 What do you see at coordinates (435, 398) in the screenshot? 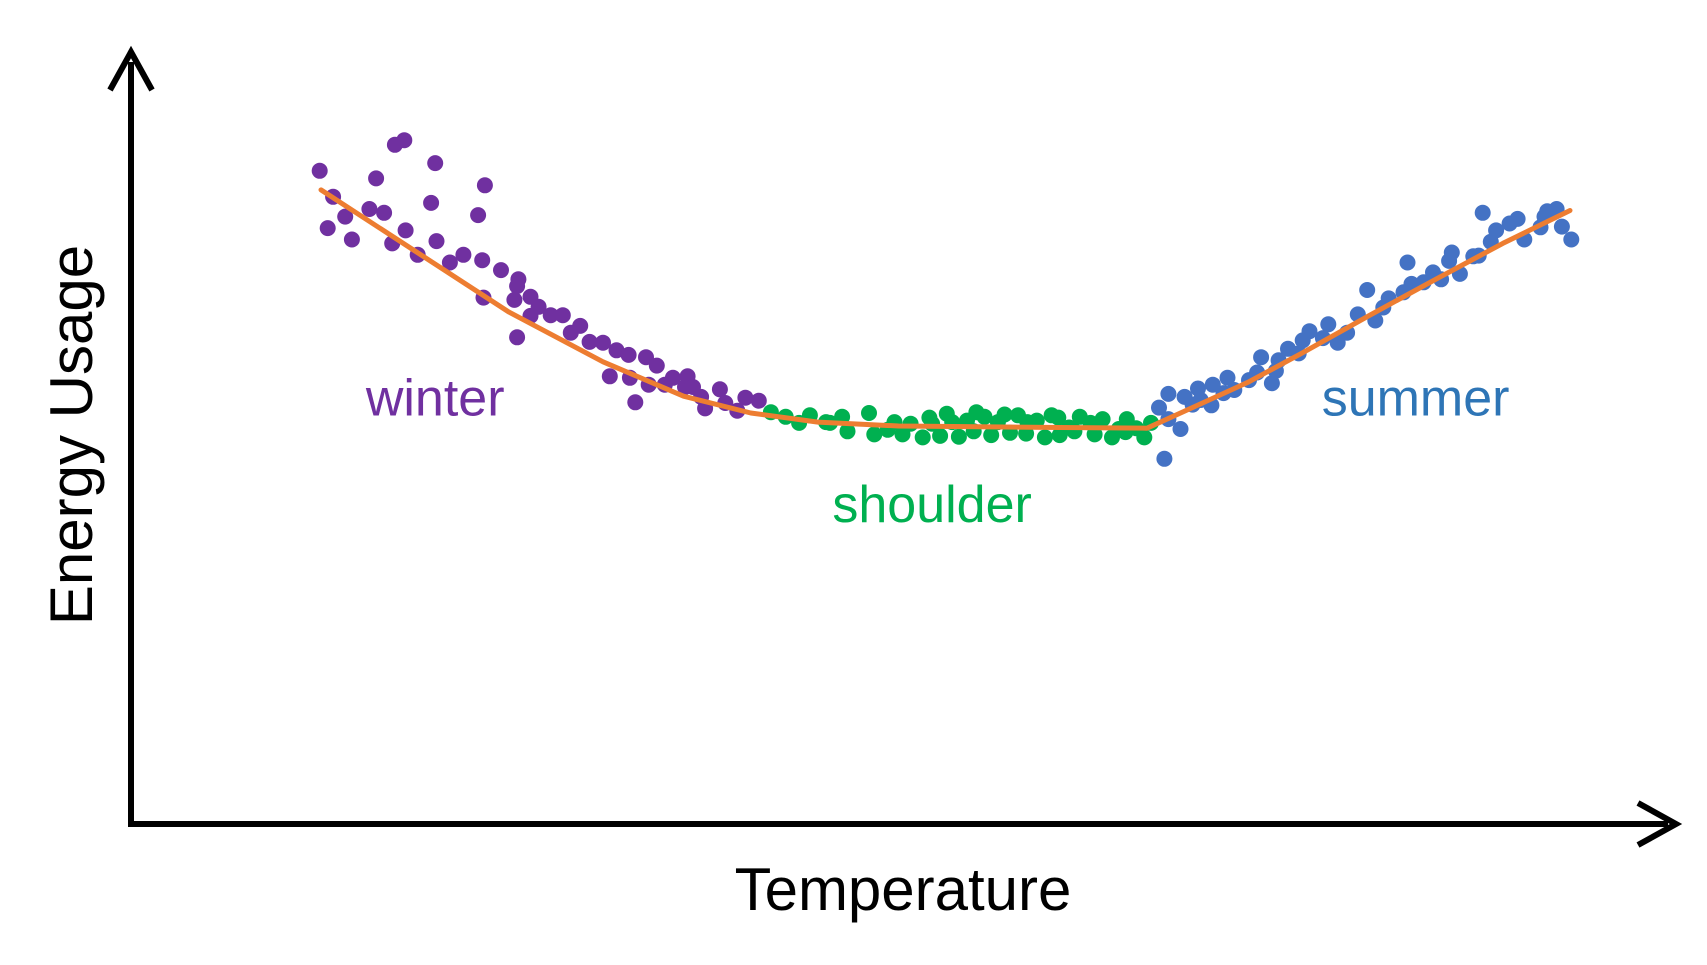
I see `winter-label: winter` at bounding box center [435, 398].